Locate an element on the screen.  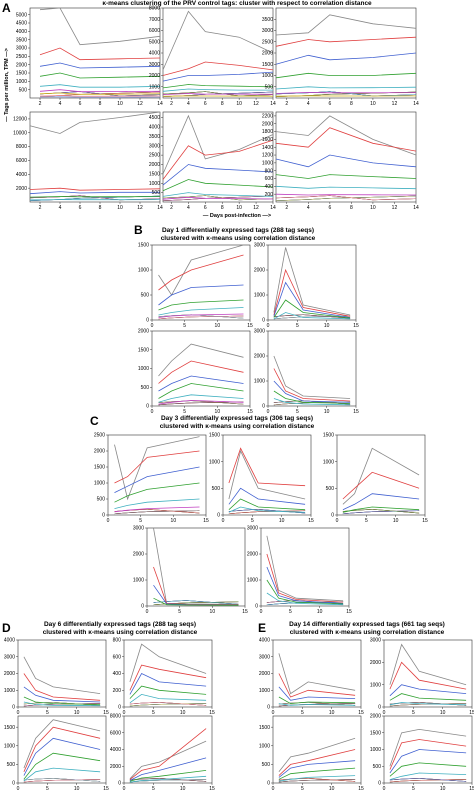
y-tick-label: 200 is located at coordinates (269, 195).